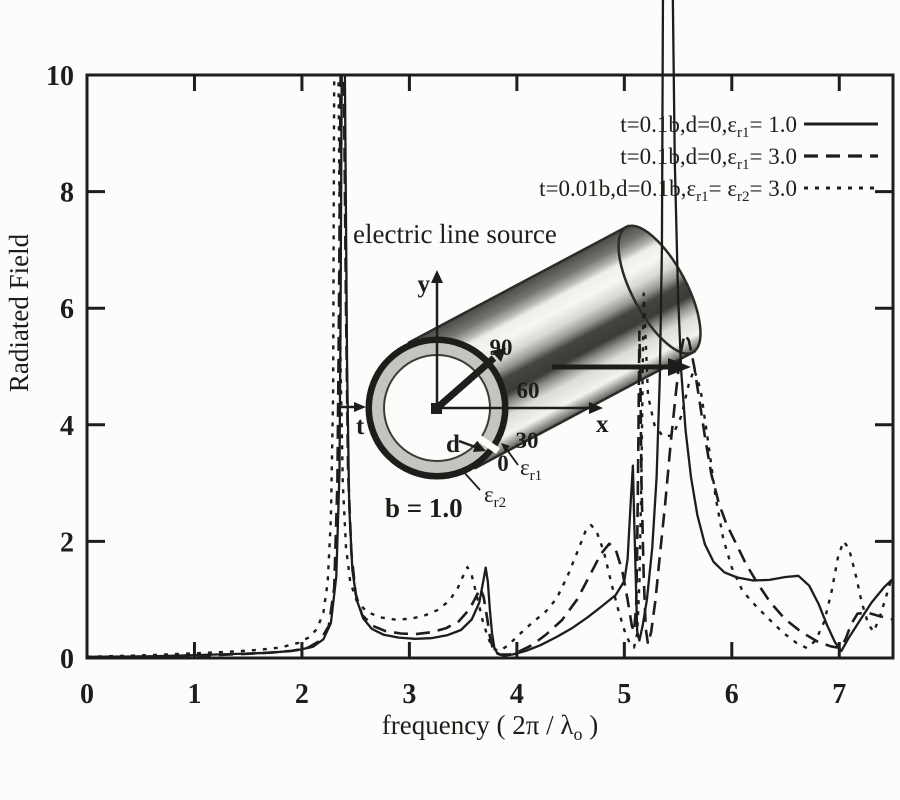  Describe the element at coordinates (60, 76) in the screenshot. I see `y-tick-label: 10` at that location.